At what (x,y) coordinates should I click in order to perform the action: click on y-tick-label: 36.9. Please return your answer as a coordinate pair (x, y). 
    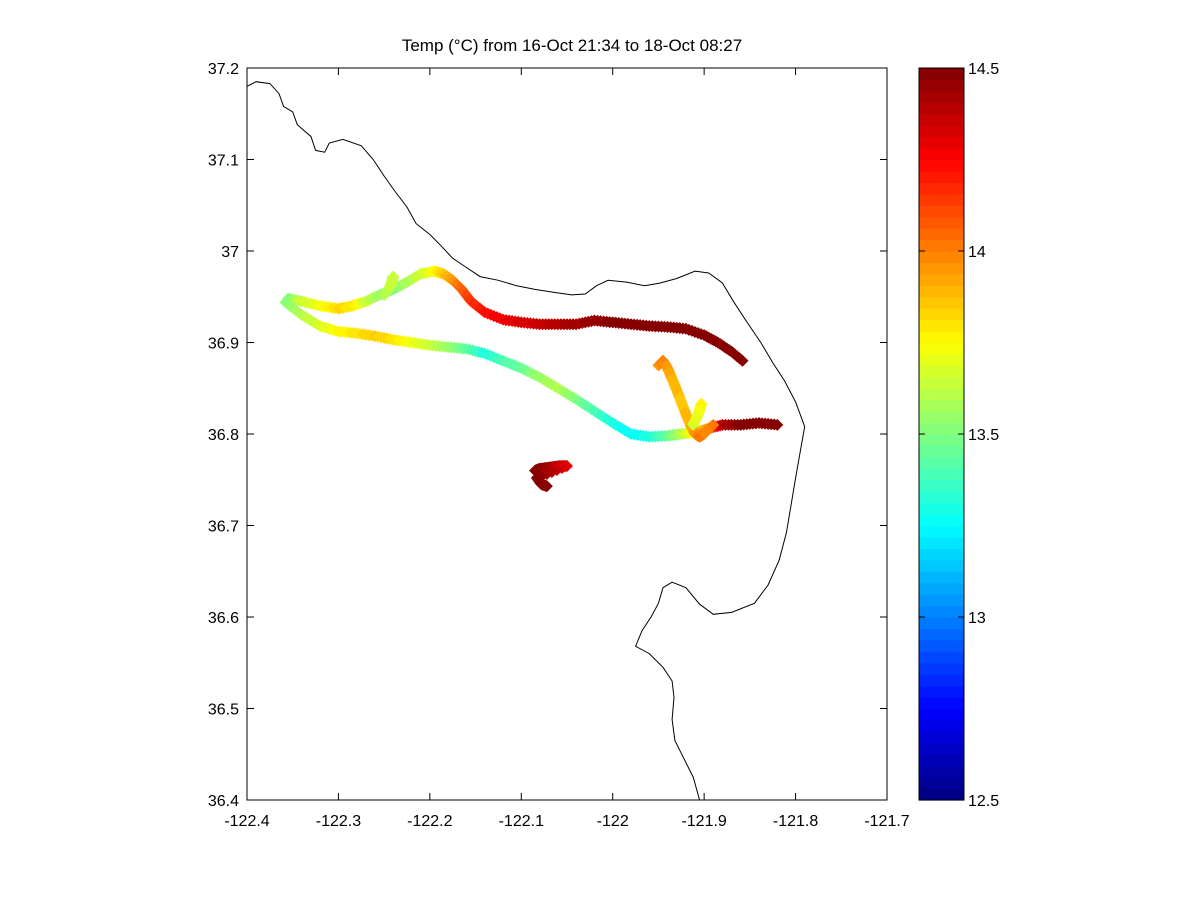
    Looking at the image, I should click on (223, 344).